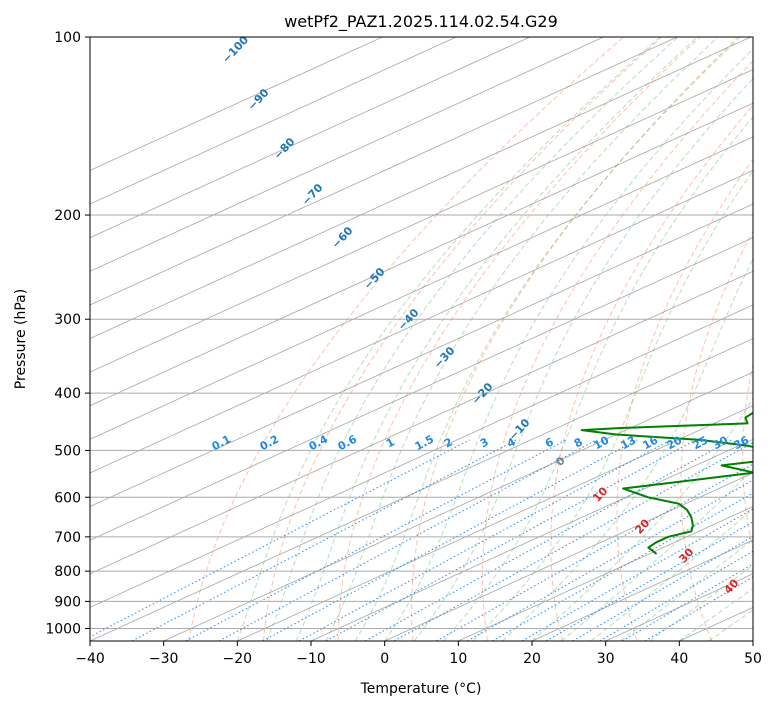 The width and height of the screenshot is (775, 708). I want to click on mixing-ratio-label: 25, so click(701, 443).